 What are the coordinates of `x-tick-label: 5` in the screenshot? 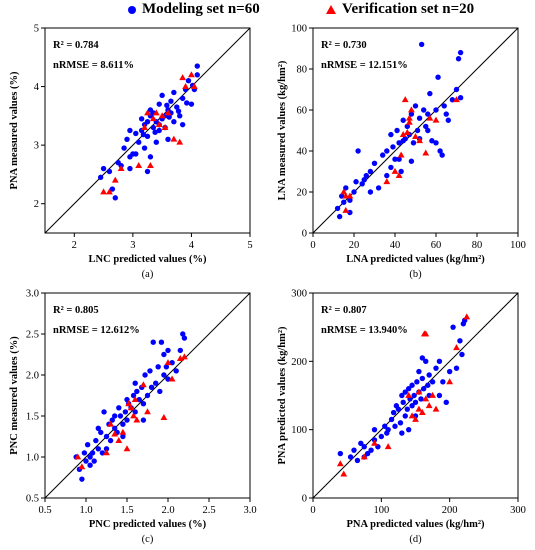 It's located at (249, 245).